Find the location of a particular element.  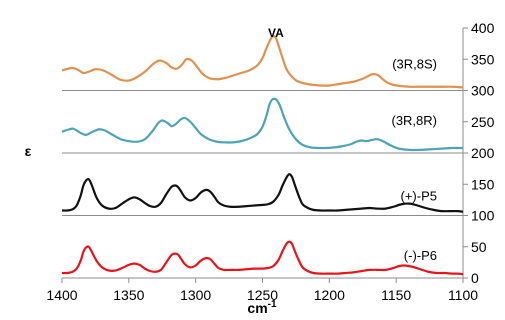

x-ticks: 1400 1350 1300 1250 1200 1150 1100 is located at coordinates (262, 290).